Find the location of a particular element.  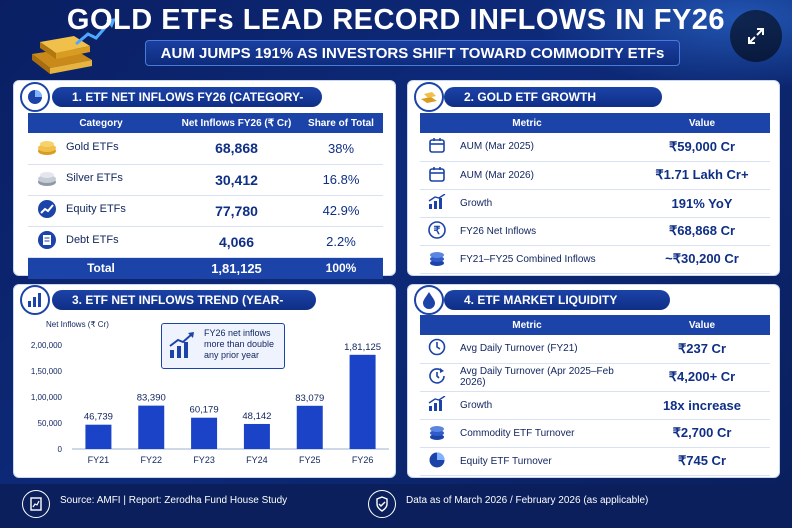

inflow-value: 4,066 is located at coordinates (236, 242).